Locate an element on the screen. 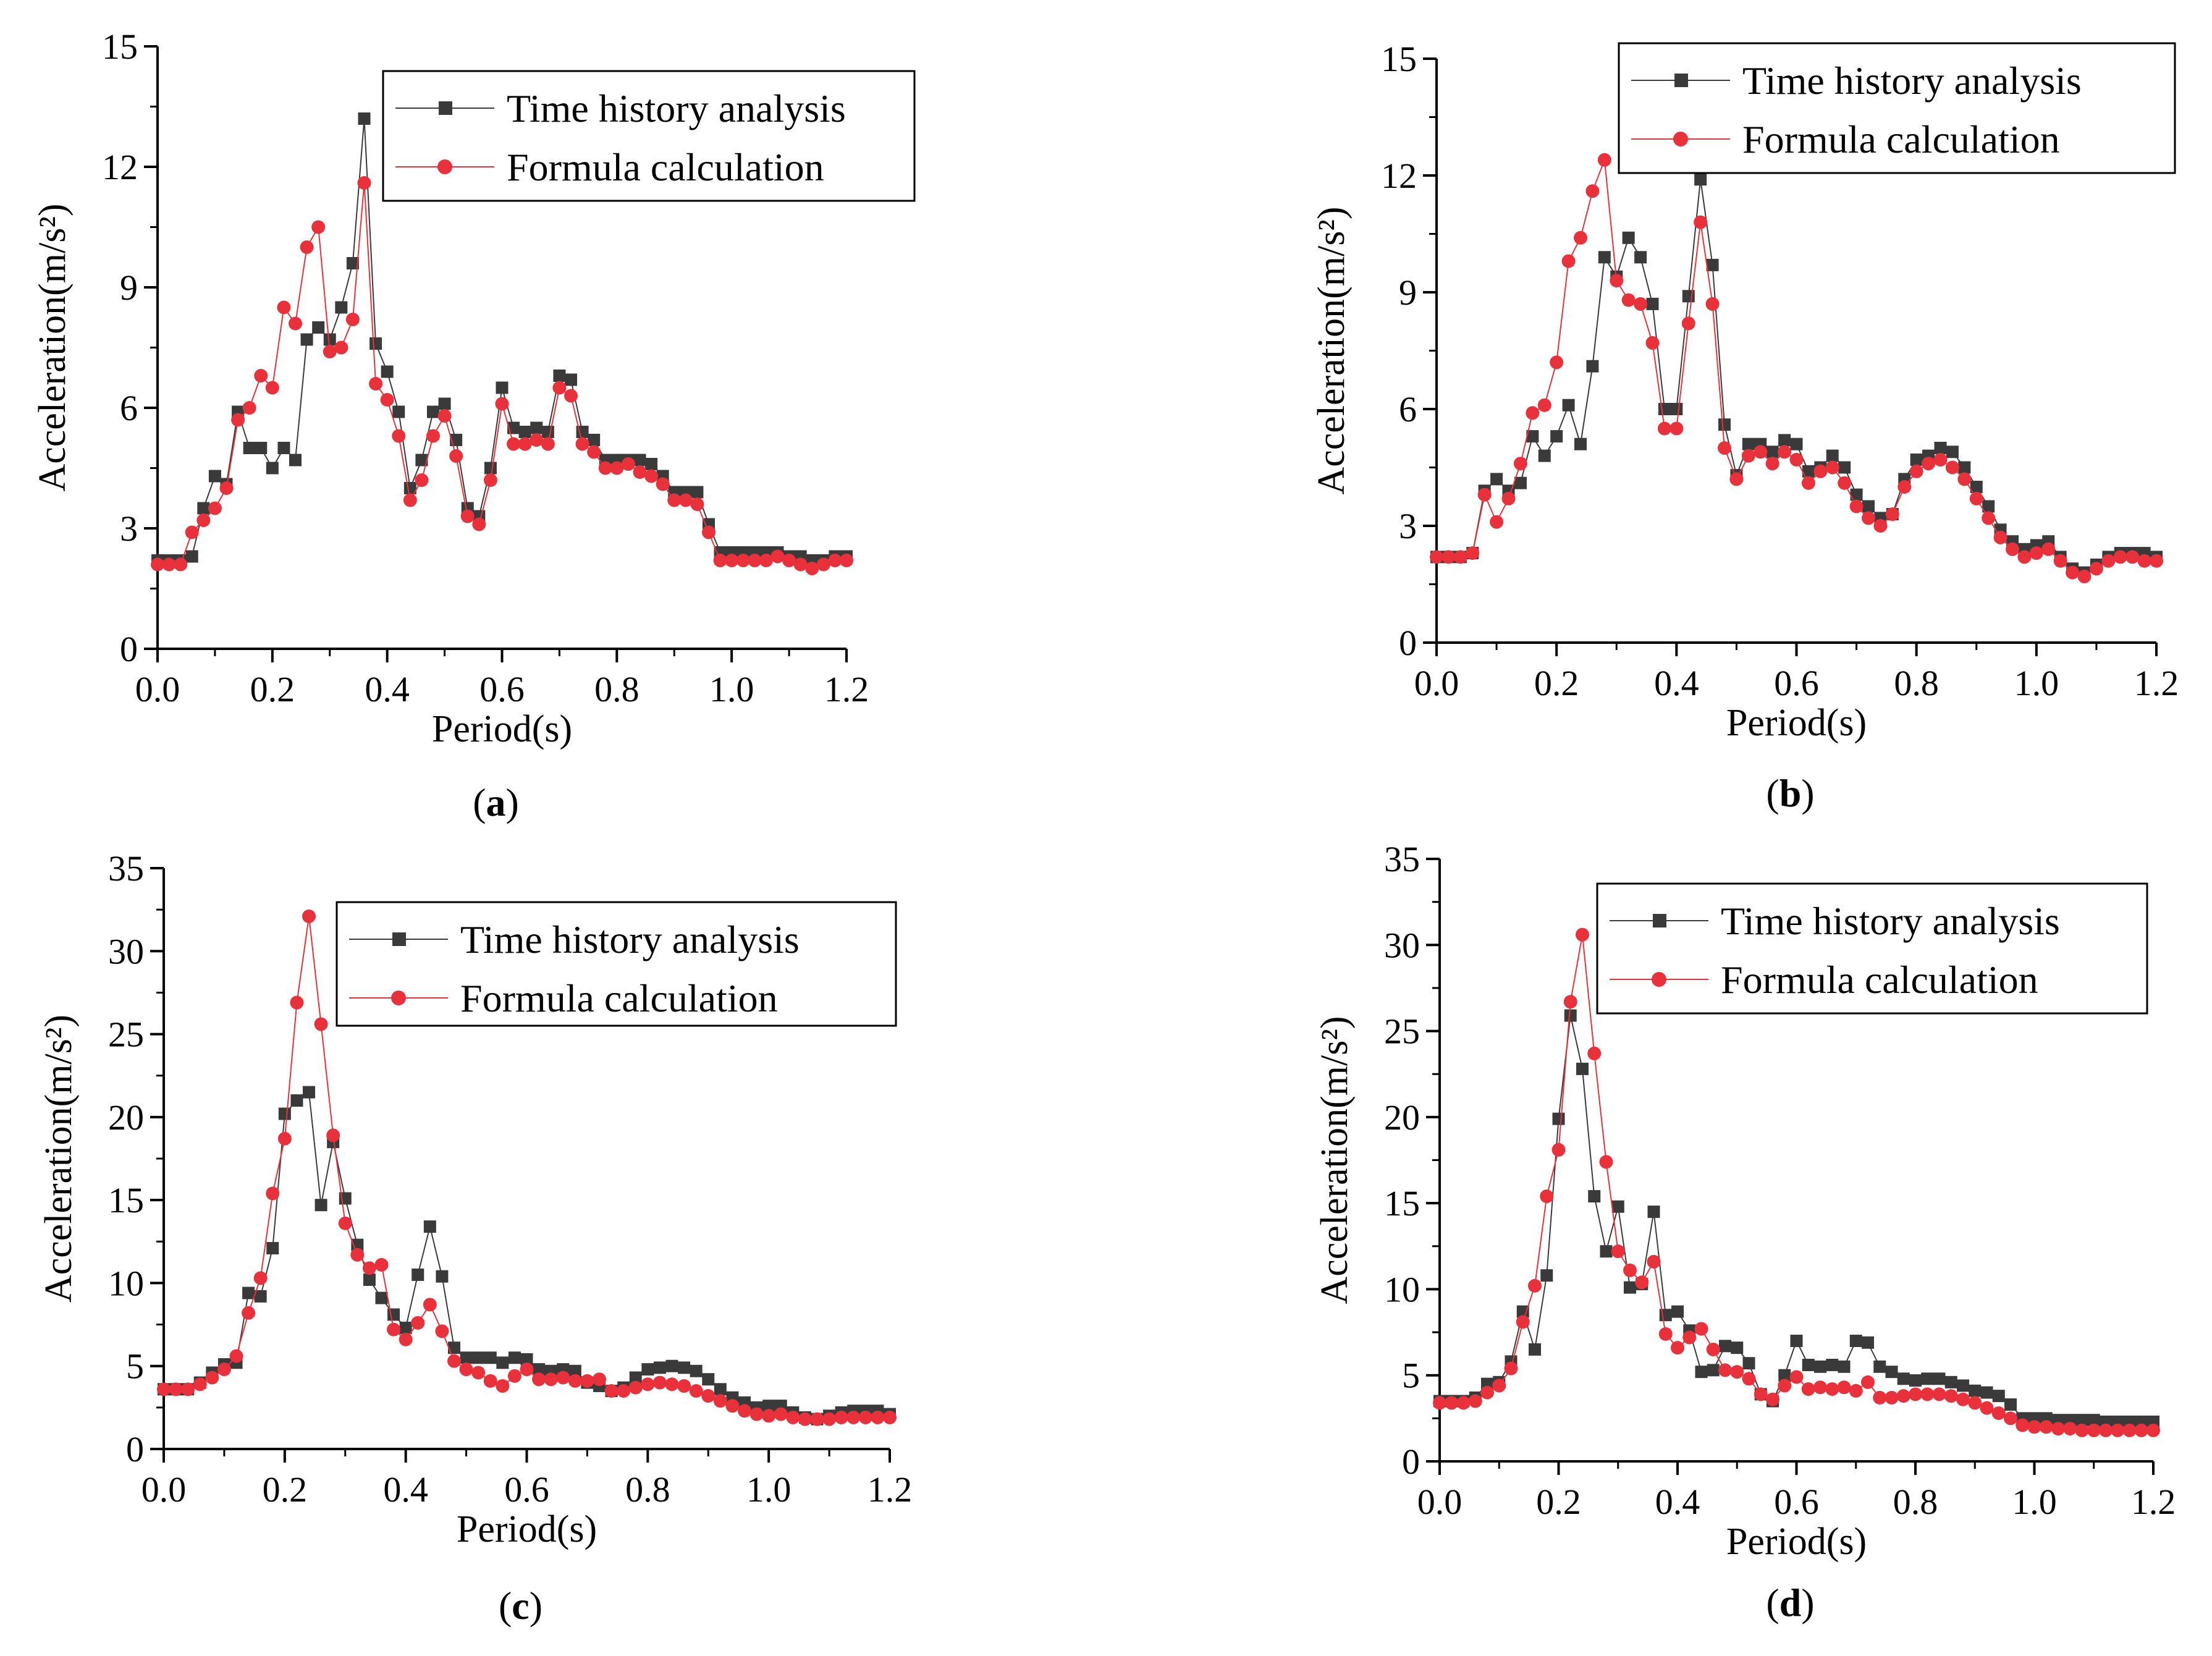 The image size is (2212, 1656). x-tick-label: 0.6 is located at coordinates (502, 689).